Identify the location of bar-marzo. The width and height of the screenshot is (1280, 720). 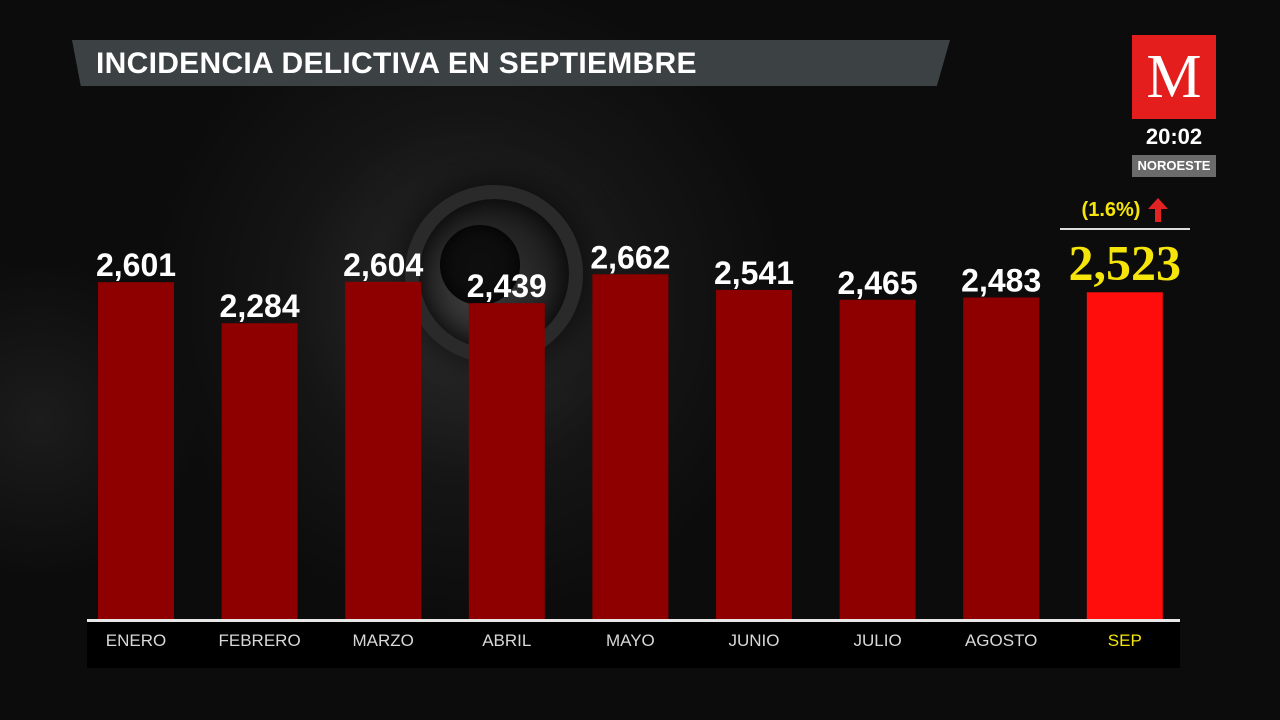
(383, 450).